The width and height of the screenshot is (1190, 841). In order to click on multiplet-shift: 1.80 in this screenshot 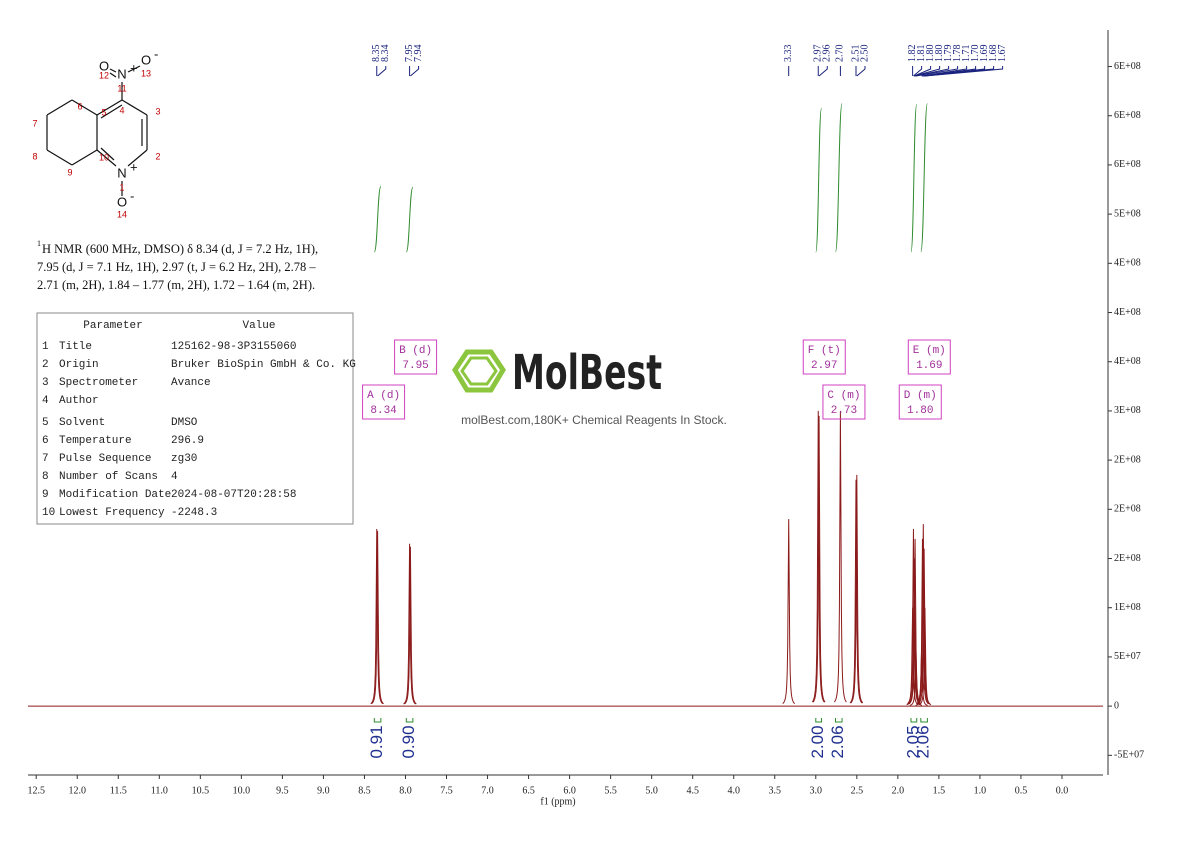, I will do `click(920, 411)`.